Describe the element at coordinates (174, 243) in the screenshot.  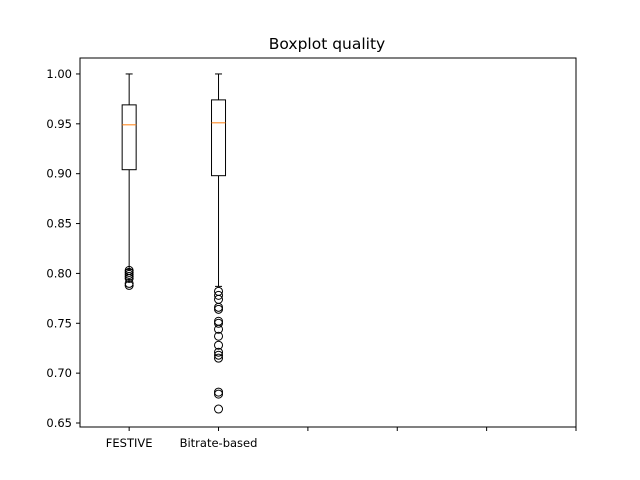
I see `boxes-layer` at that location.